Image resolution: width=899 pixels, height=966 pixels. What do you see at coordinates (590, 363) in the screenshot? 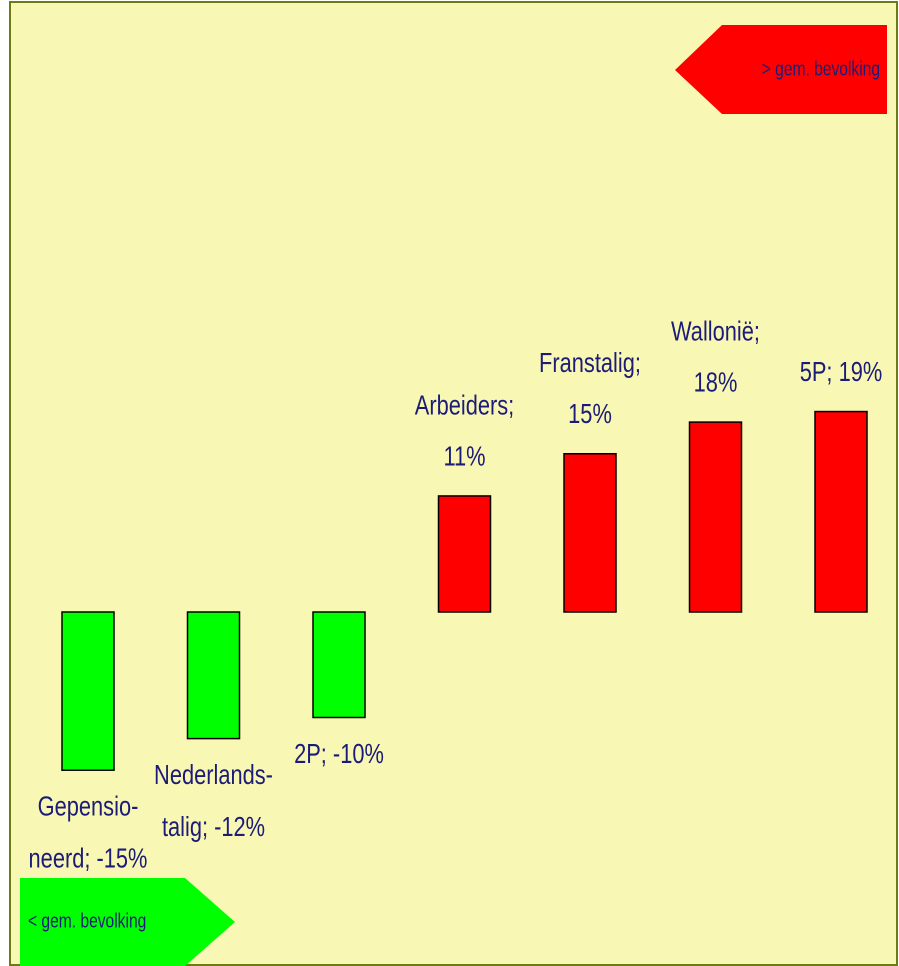
I see `data-label: Franstalig;` at bounding box center [590, 363].